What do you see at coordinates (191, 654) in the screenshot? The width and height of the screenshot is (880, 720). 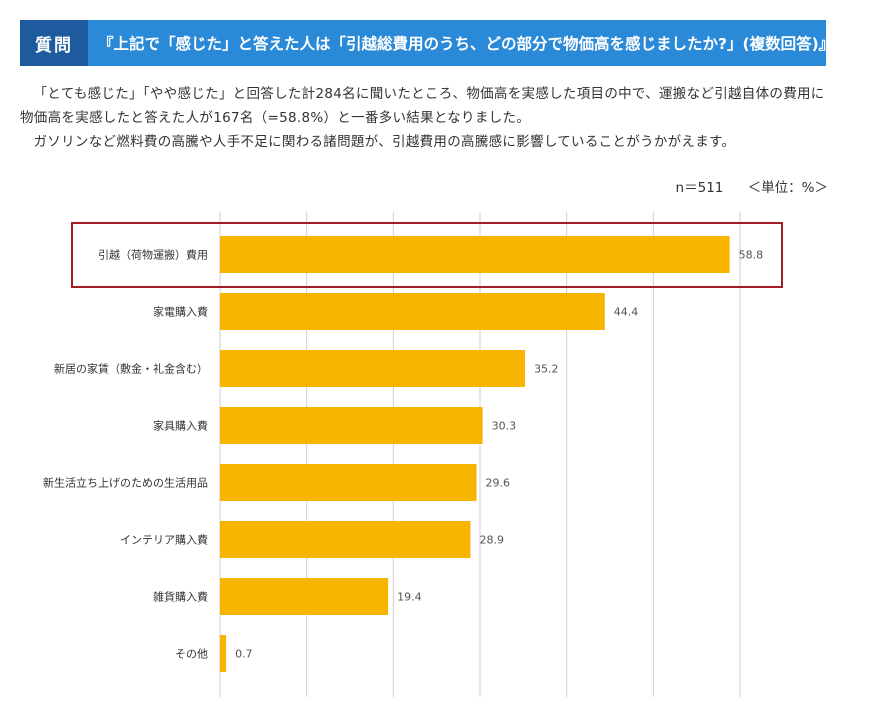 I see `category-label: その他` at bounding box center [191, 654].